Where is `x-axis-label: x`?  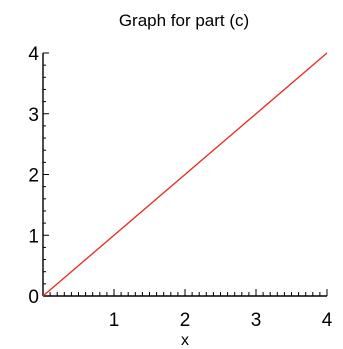
x-axis-label: x is located at coordinates (185, 340).